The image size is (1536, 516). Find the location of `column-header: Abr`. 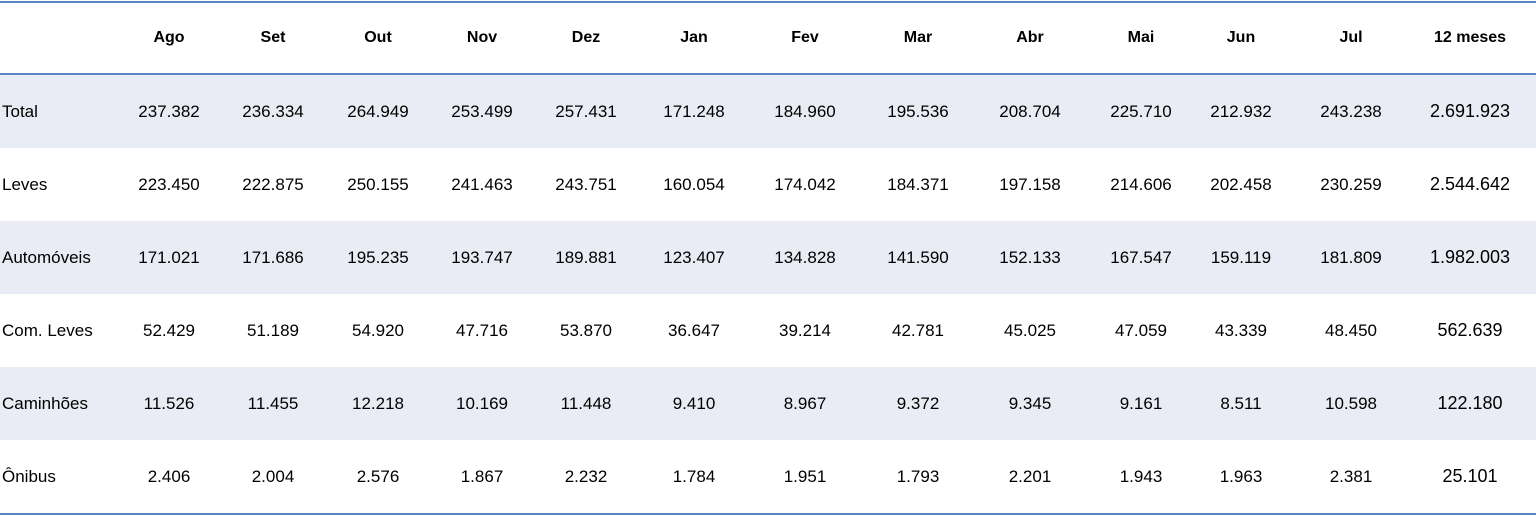

column-header: Abr is located at coordinates (1030, 37).